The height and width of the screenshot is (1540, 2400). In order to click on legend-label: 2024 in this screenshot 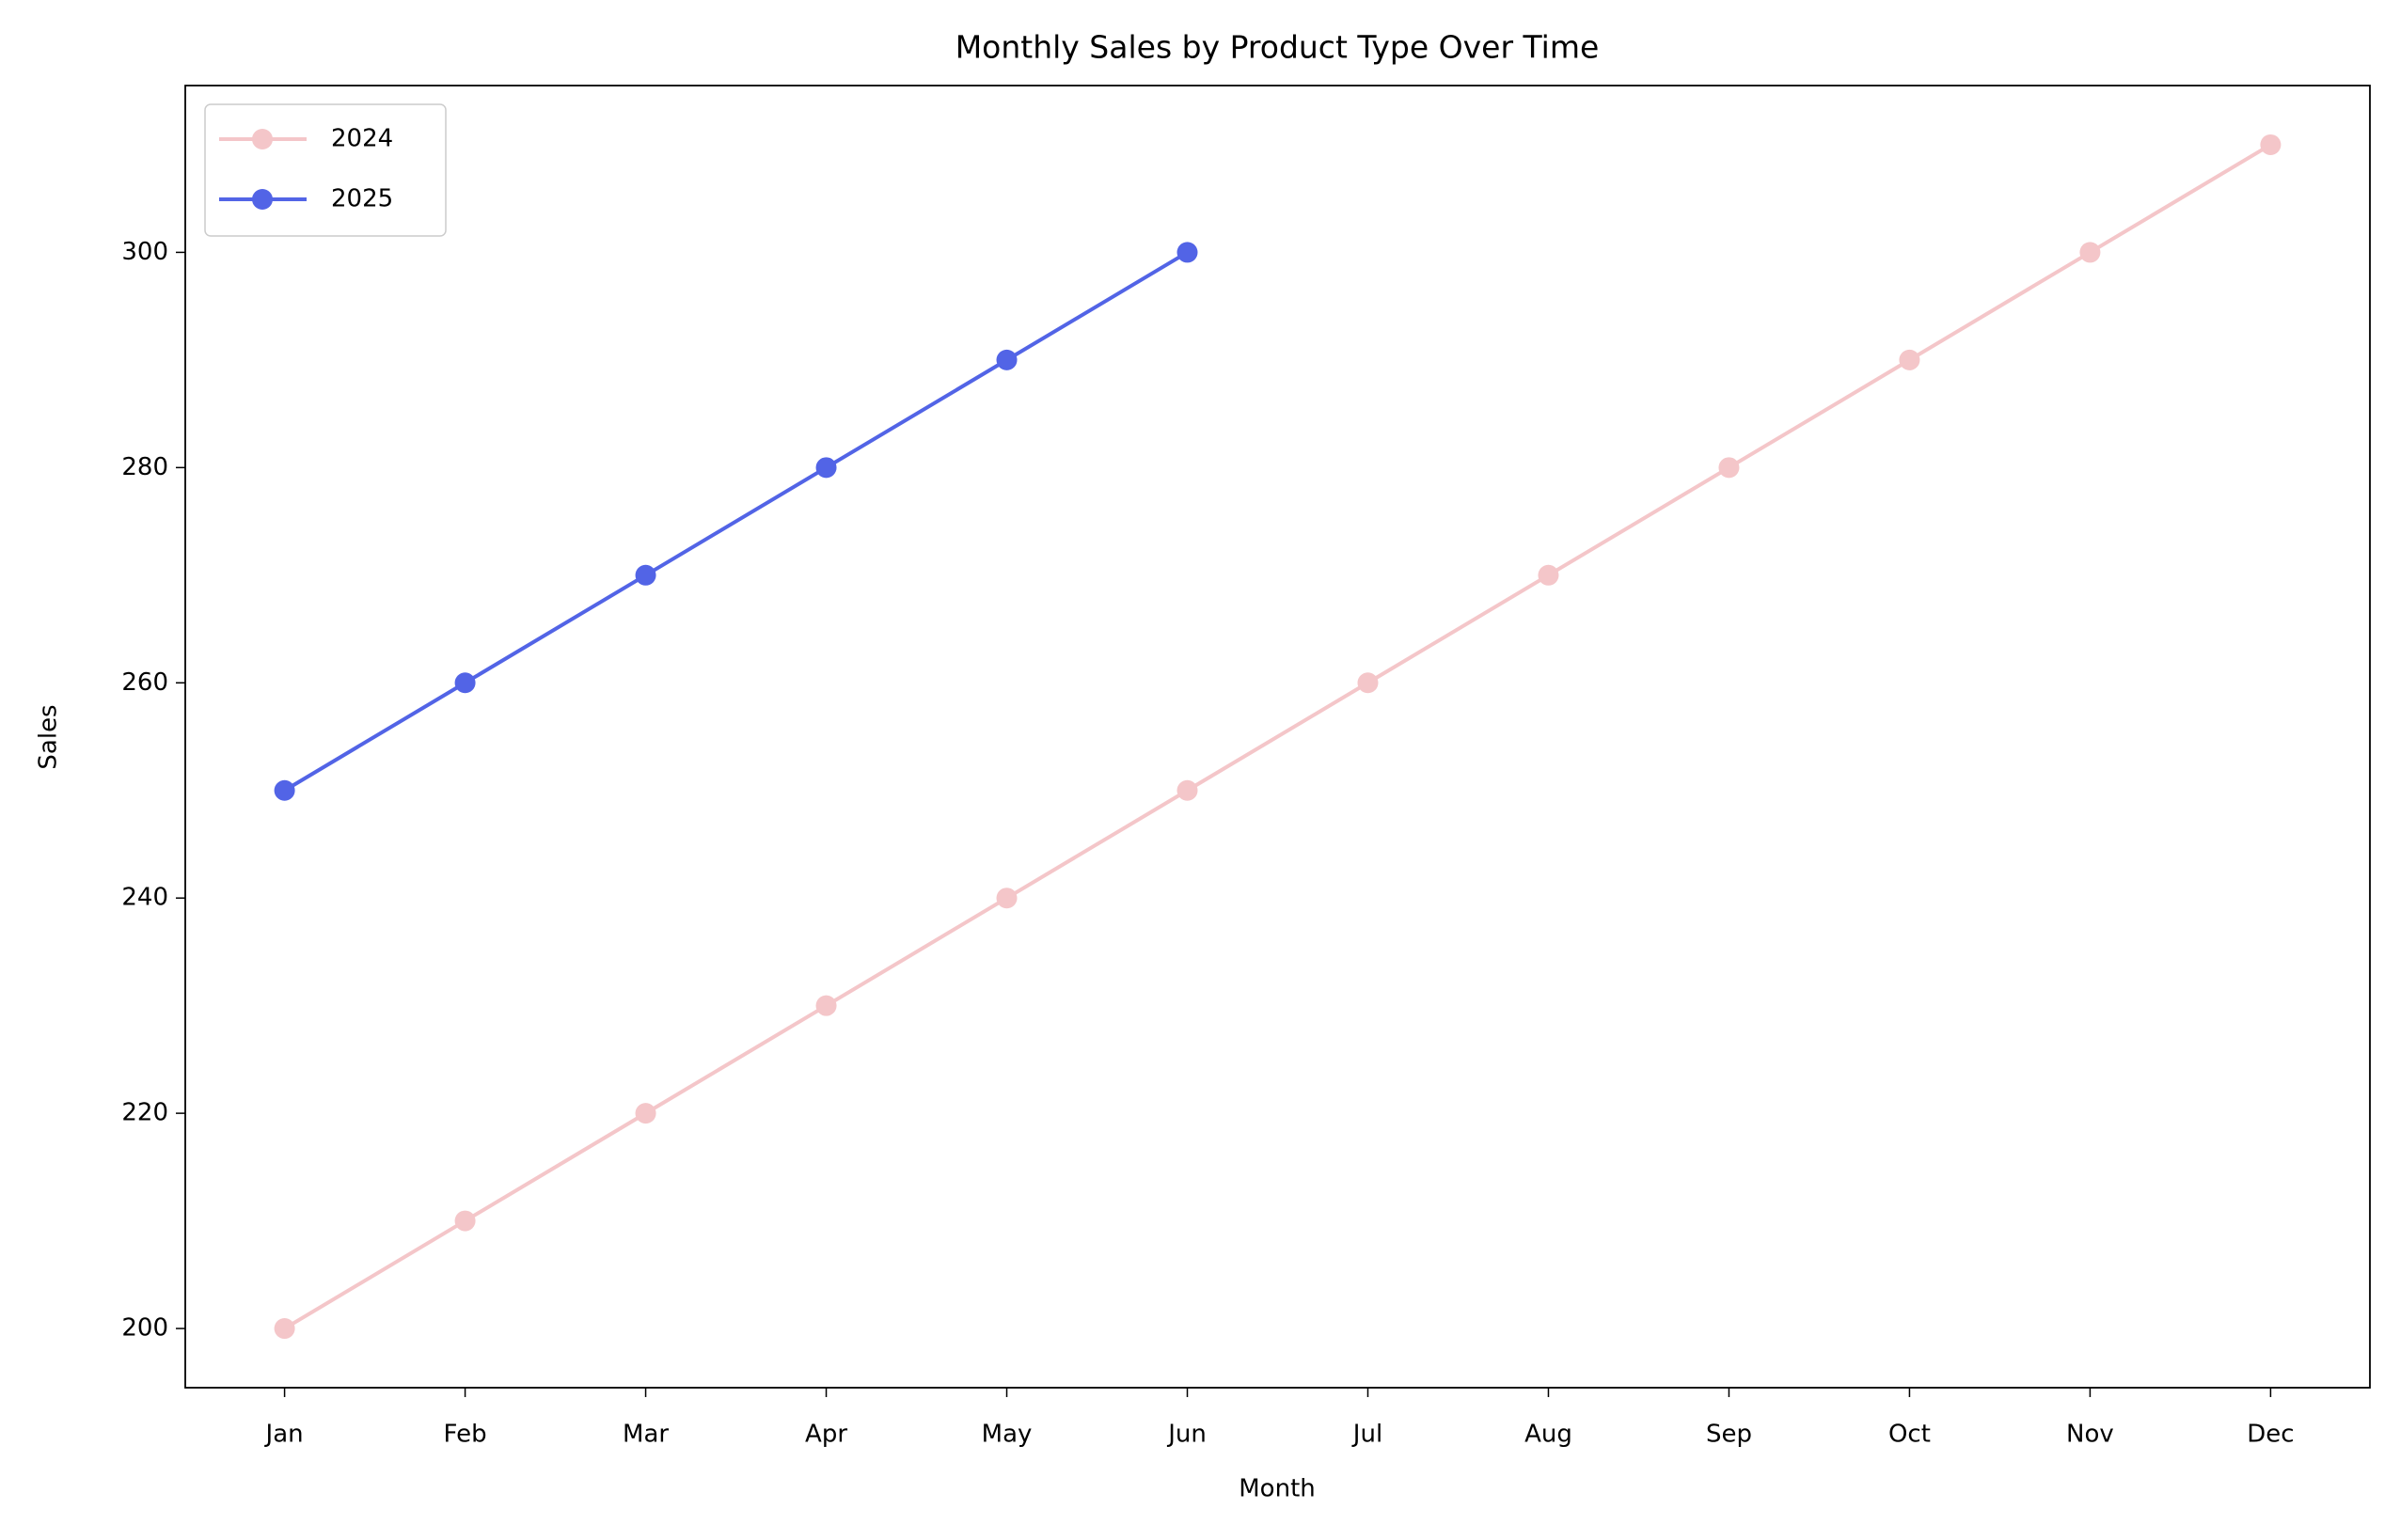, I will do `click(362, 139)`.